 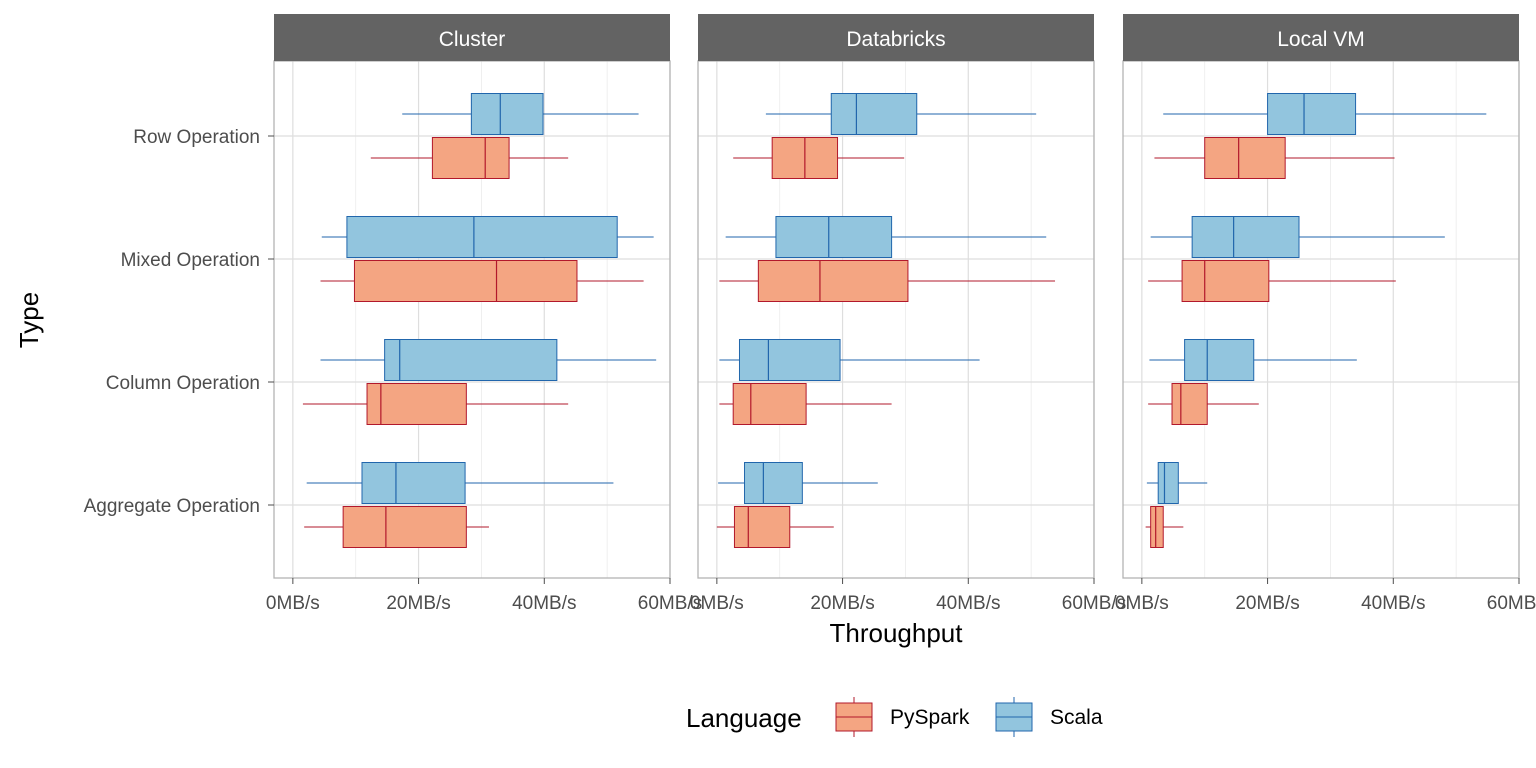 I want to click on facet-strip-label: Local VM, so click(x=1321, y=39).